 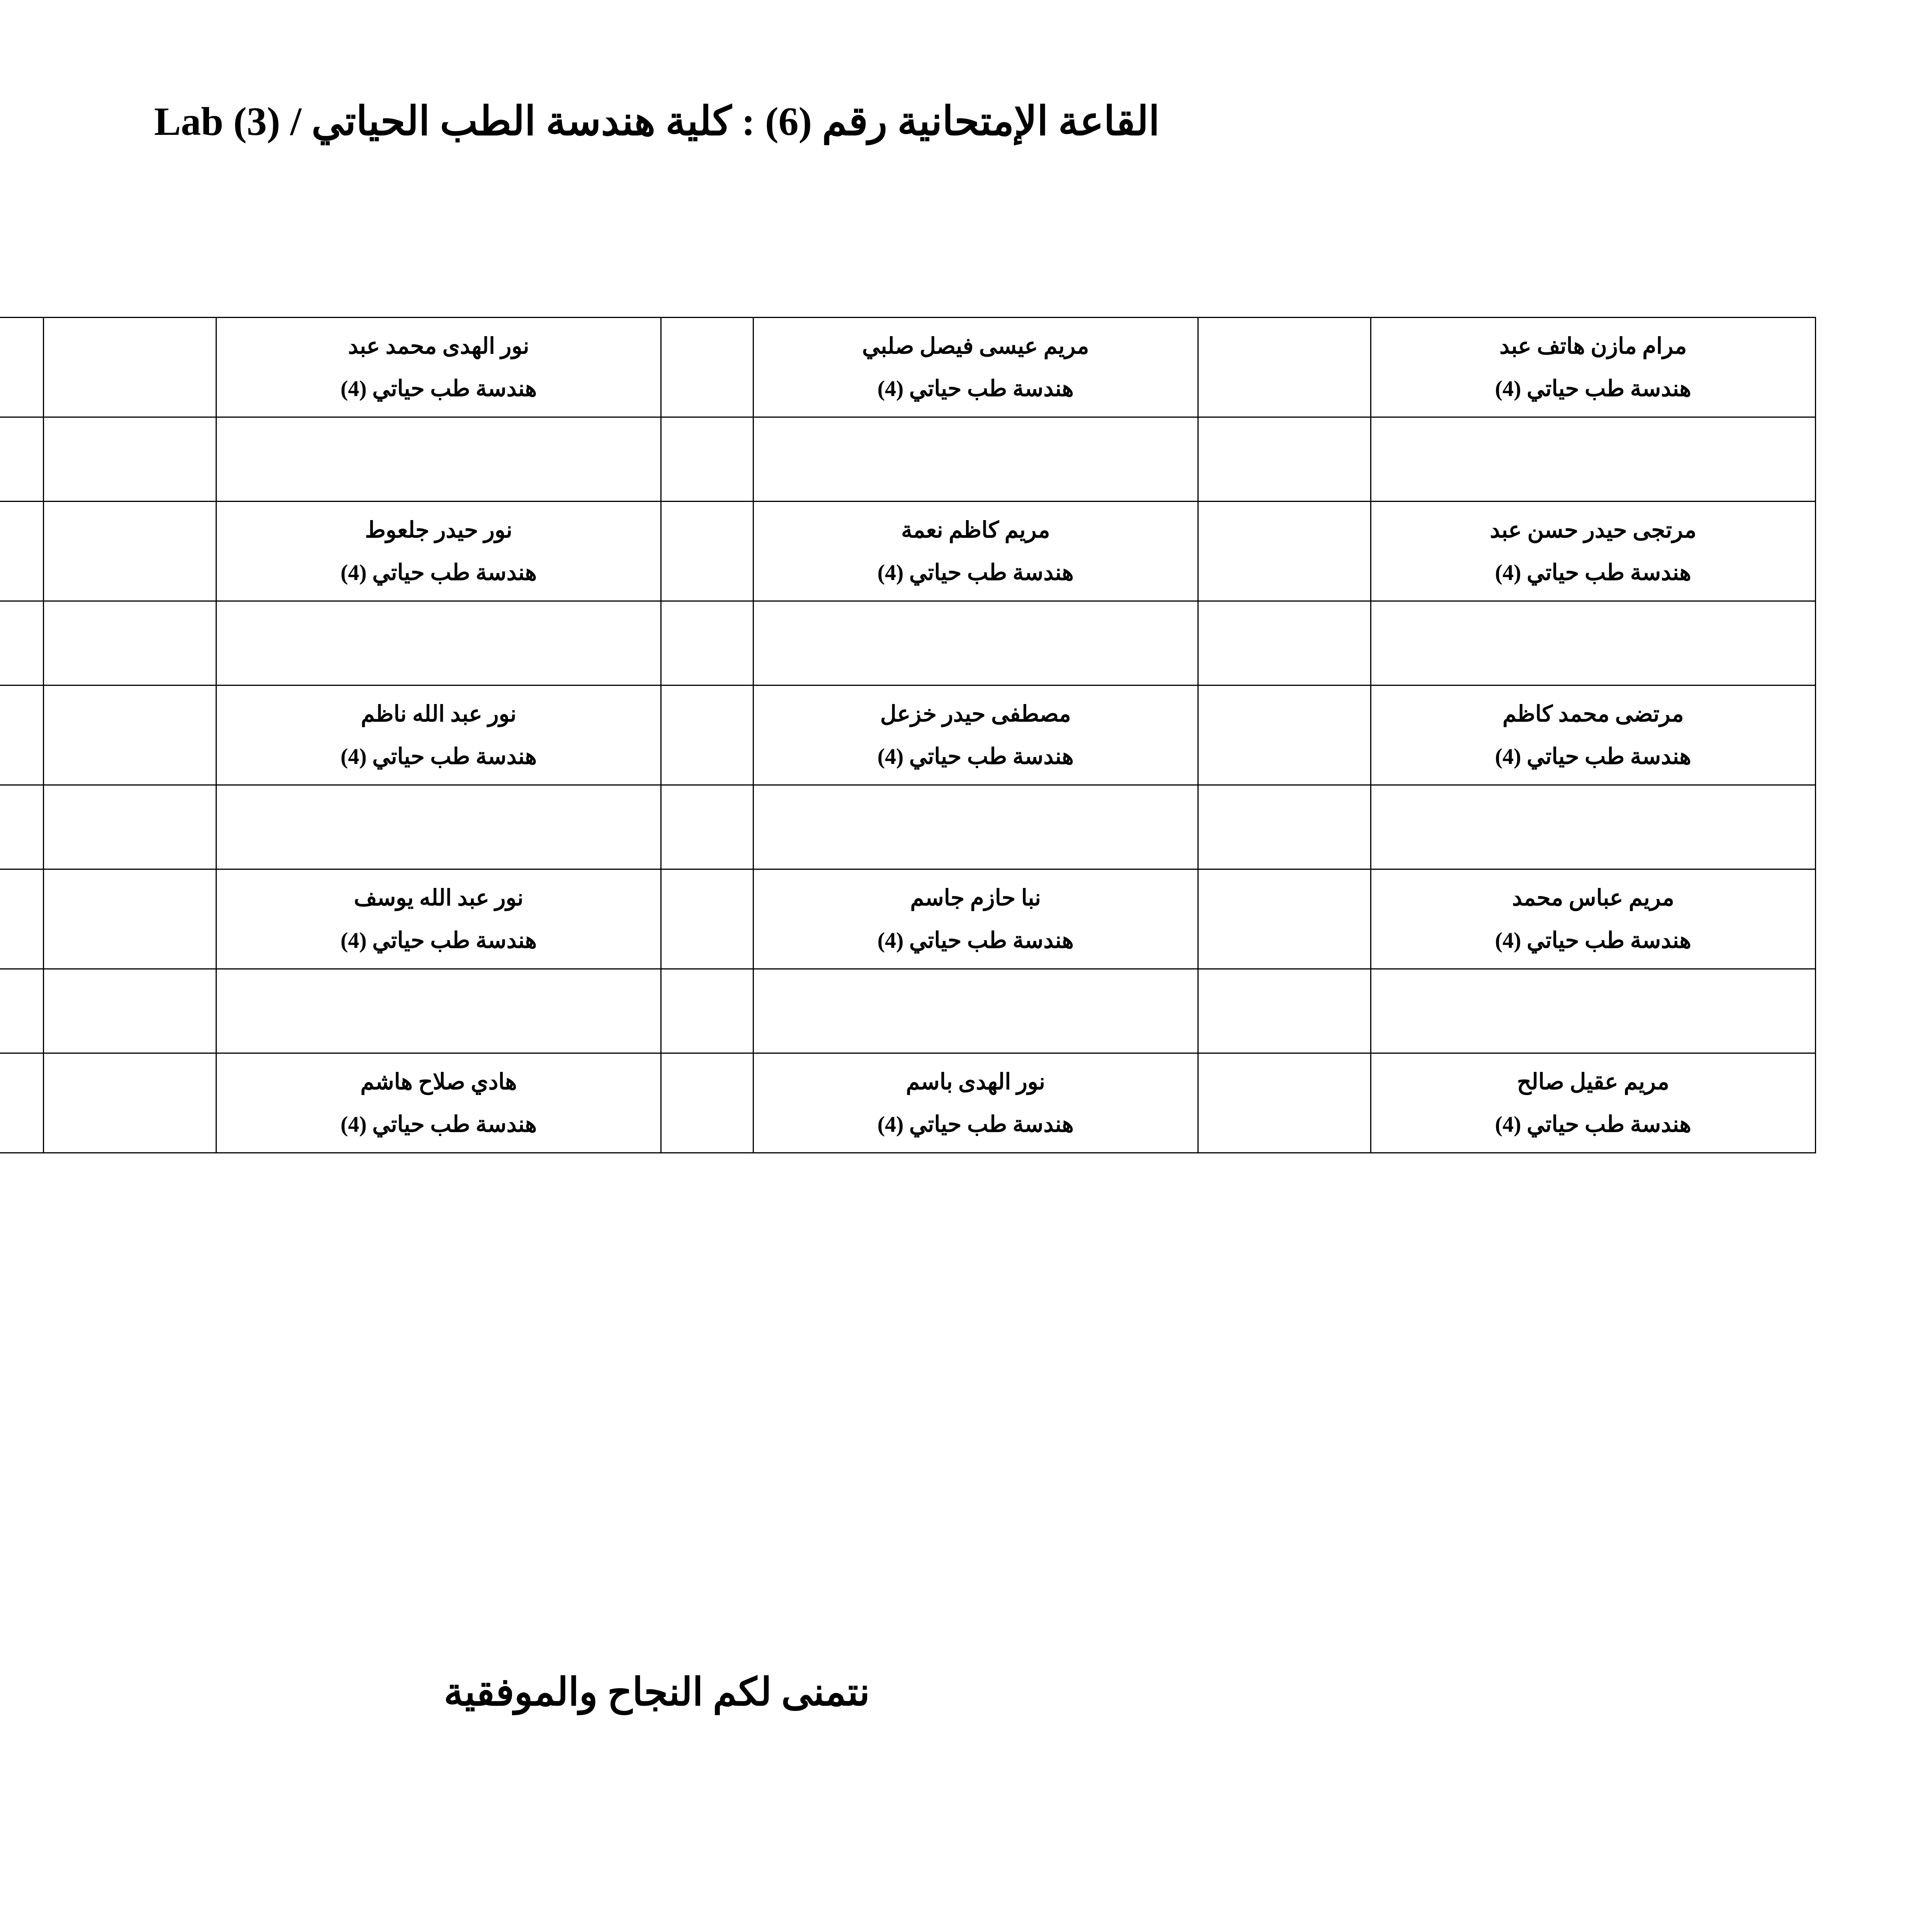 I want to click on student-name: هادي صلاح هاشم, so click(x=439, y=1081).